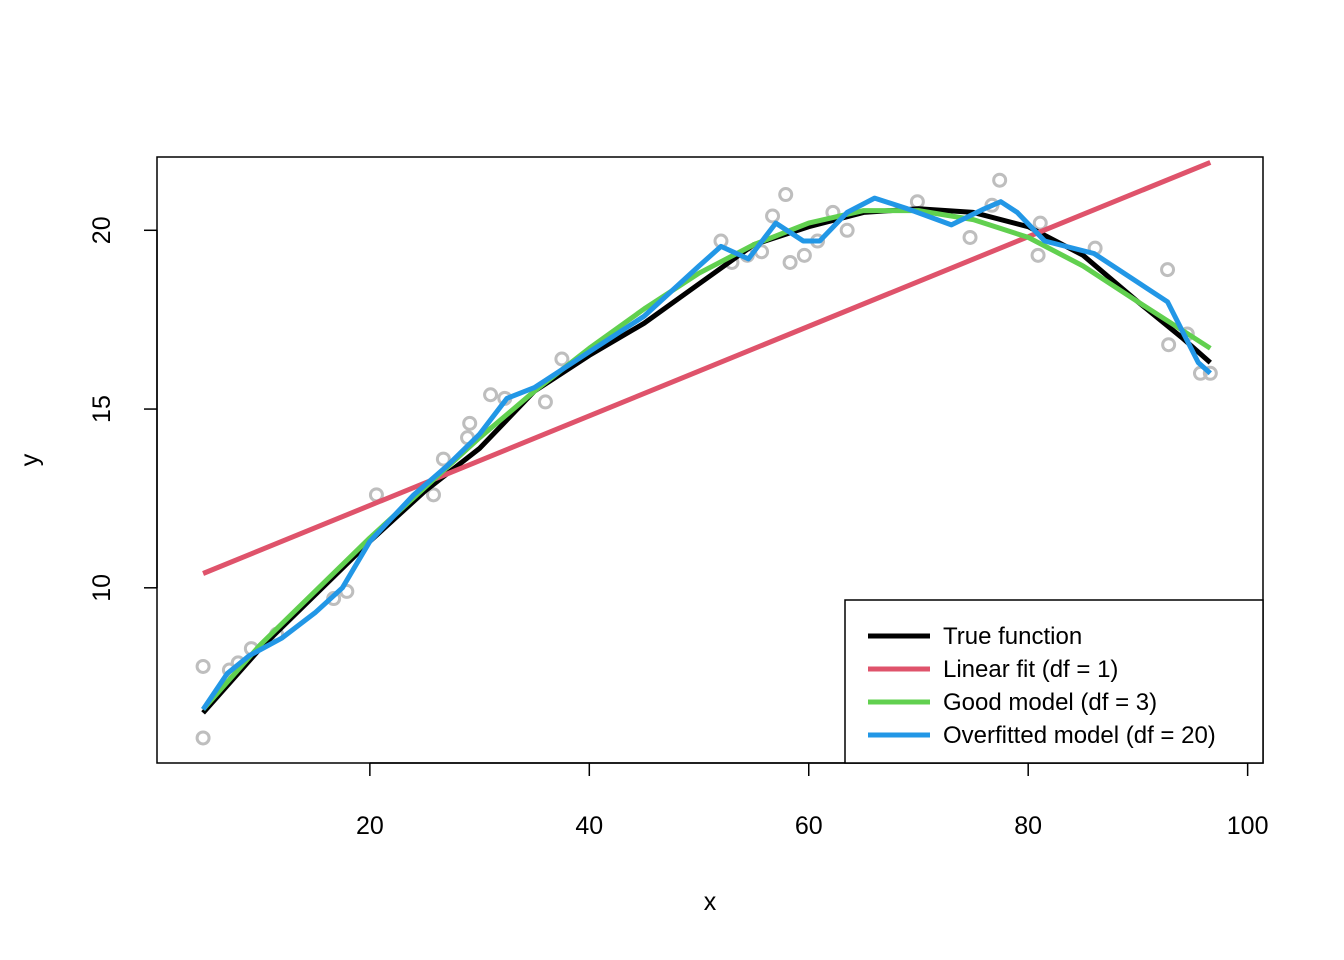 Image resolution: width=1344 pixels, height=960 pixels. I want to click on x-tick-label: 20, so click(370, 826).